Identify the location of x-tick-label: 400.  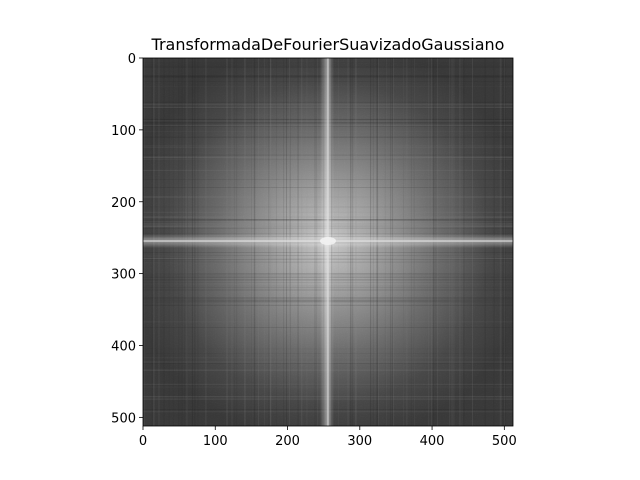
(432, 441).